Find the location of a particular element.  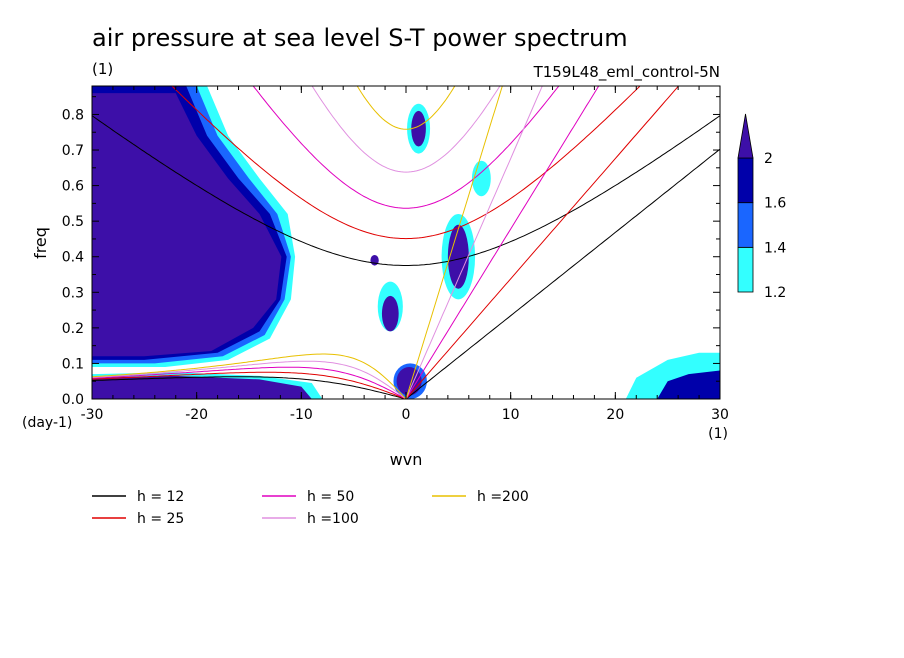

shade-band-purple is located at coordinates (202, 387).